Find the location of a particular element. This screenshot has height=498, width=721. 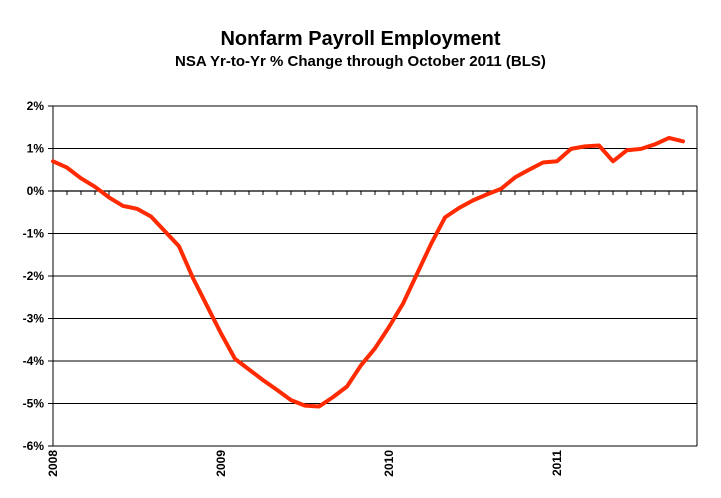

chart-title: Nonfarm Payroll Employment is located at coordinates (360, 39).